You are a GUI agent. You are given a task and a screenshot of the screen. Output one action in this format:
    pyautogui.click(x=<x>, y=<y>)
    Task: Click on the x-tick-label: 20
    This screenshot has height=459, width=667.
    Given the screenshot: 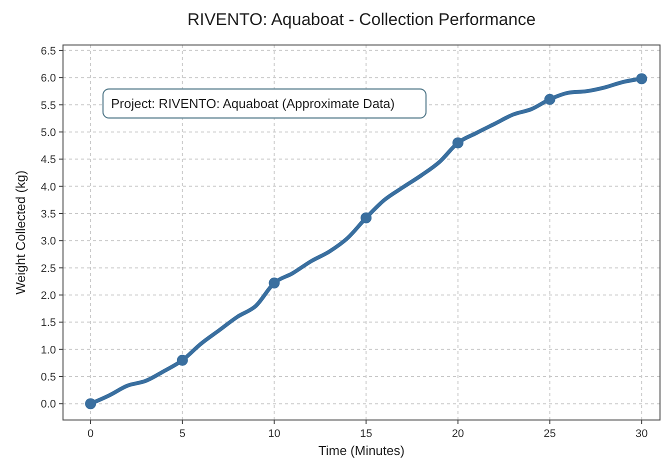 What is the action you would take?
    pyautogui.click(x=458, y=434)
    